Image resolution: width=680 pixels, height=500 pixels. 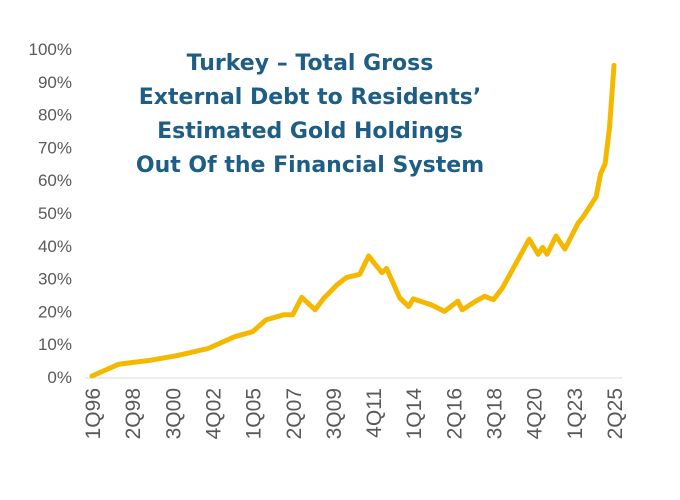 What do you see at coordinates (55, 246) in the screenshot?
I see `y-tick-label: 40%` at bounding box center [55, 246].